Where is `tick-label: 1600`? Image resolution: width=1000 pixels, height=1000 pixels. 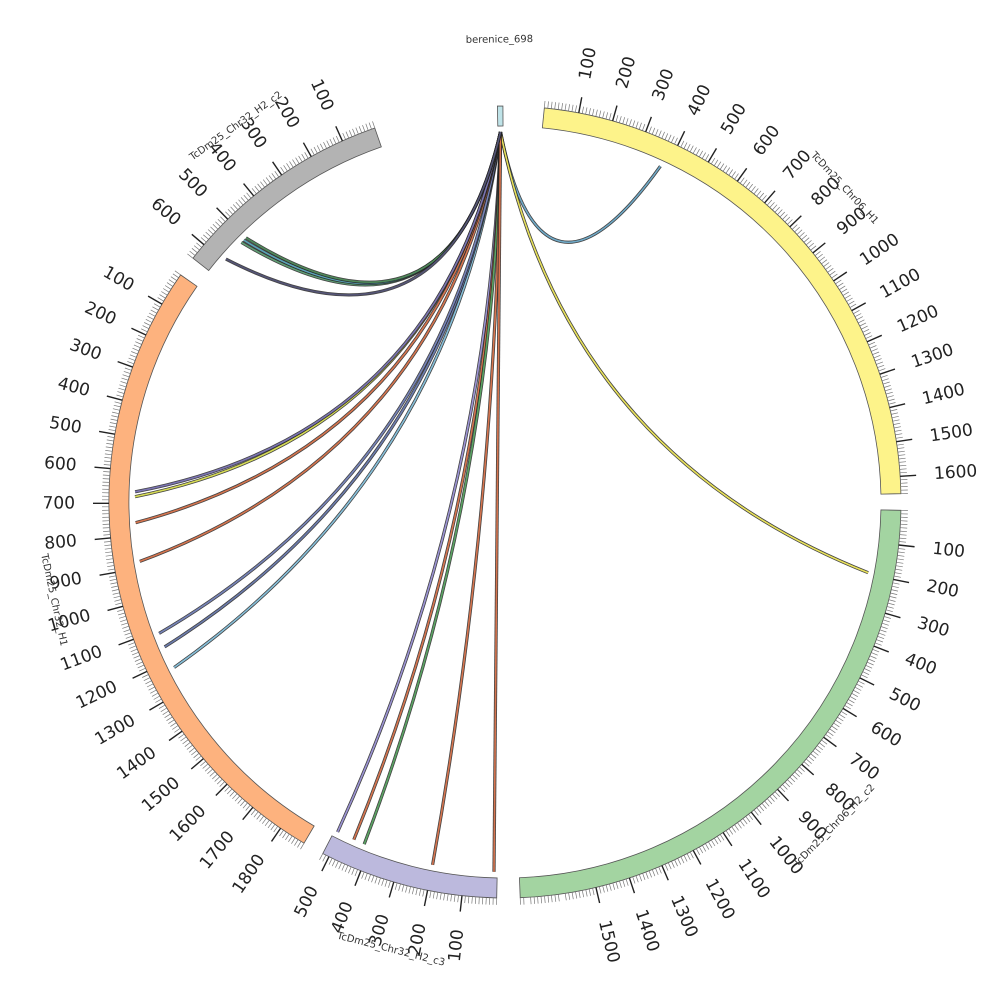 tick-label: 1600 is located at coordinates (188, 823).